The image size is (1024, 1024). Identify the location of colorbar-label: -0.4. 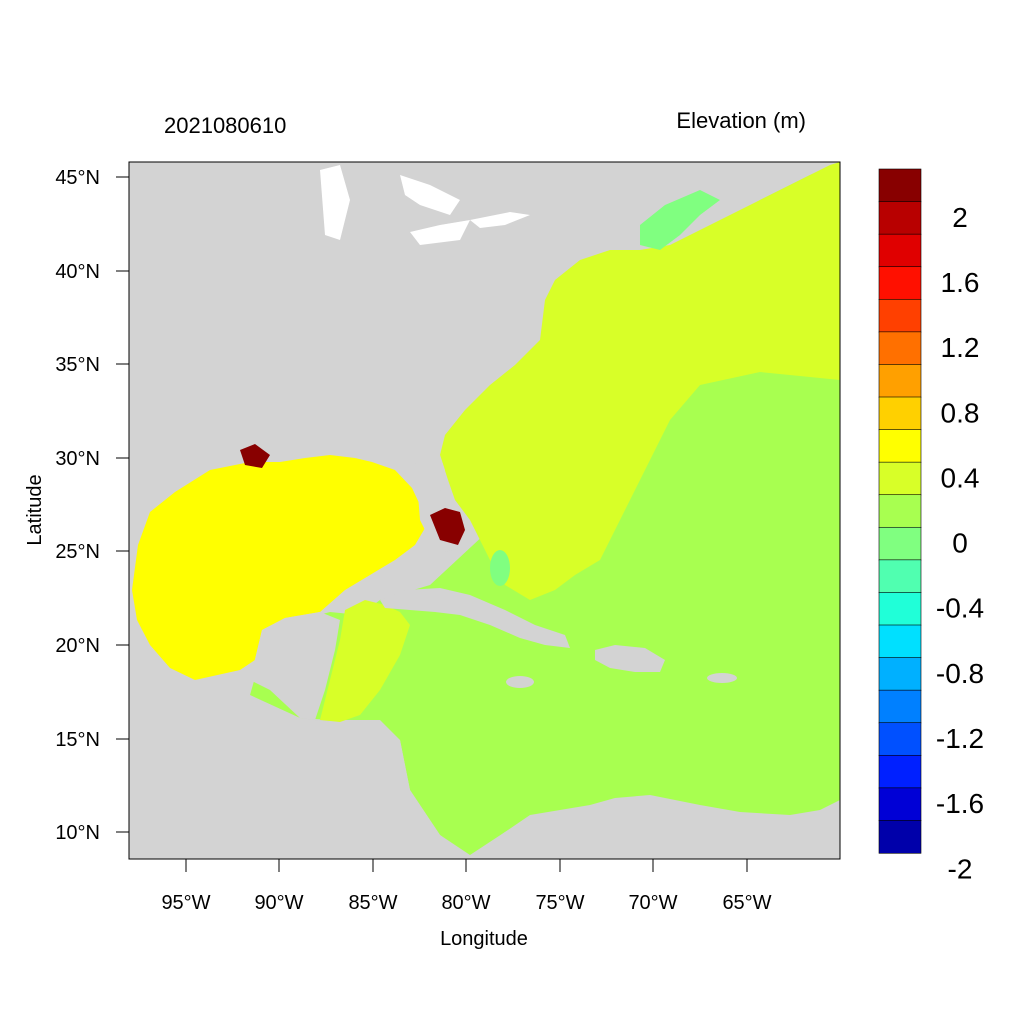
(960, 608).